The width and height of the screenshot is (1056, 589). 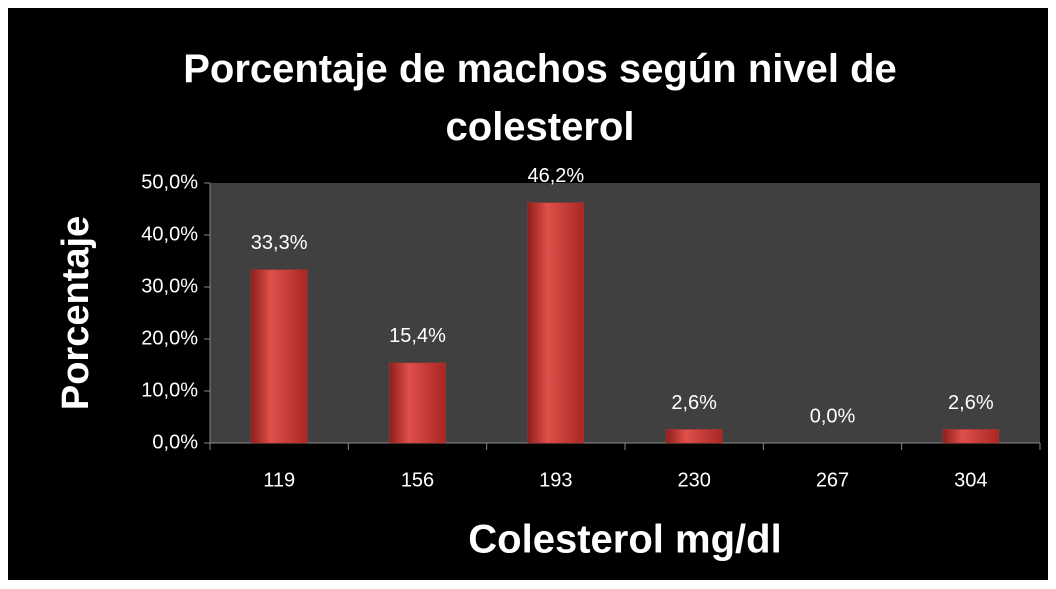 I want to click on x-tick-label: 267, so click(x=832, y=480).